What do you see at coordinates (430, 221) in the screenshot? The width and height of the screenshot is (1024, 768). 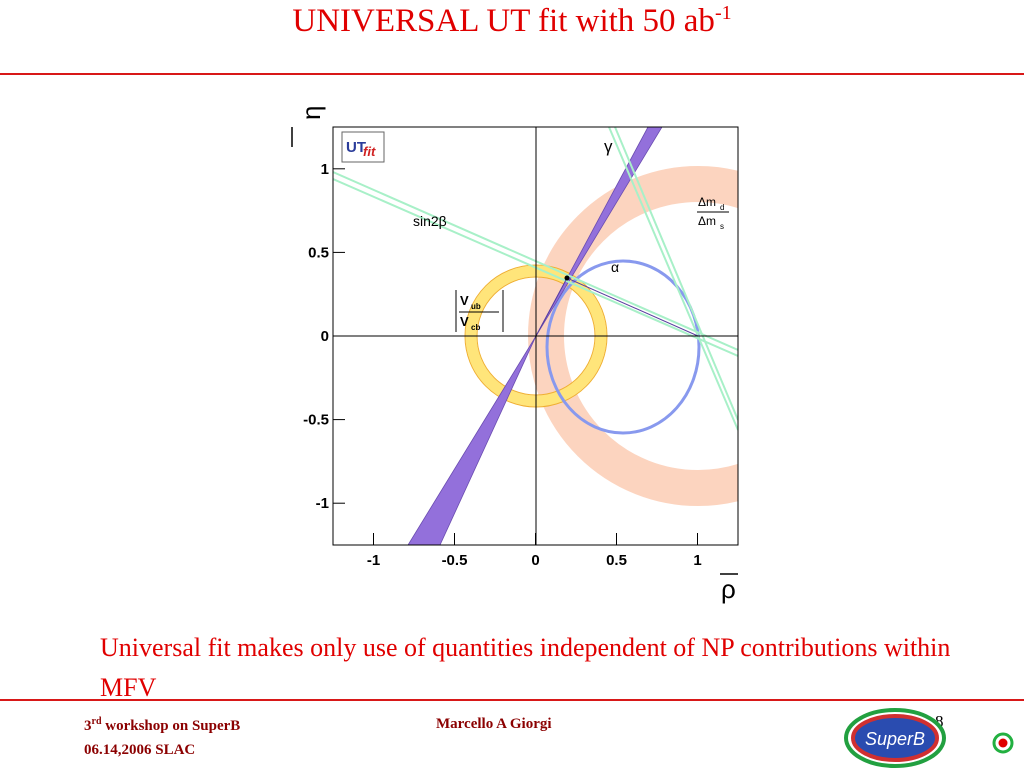 I see `sin2b-label: sin2β` at bounding box center [430, 221].